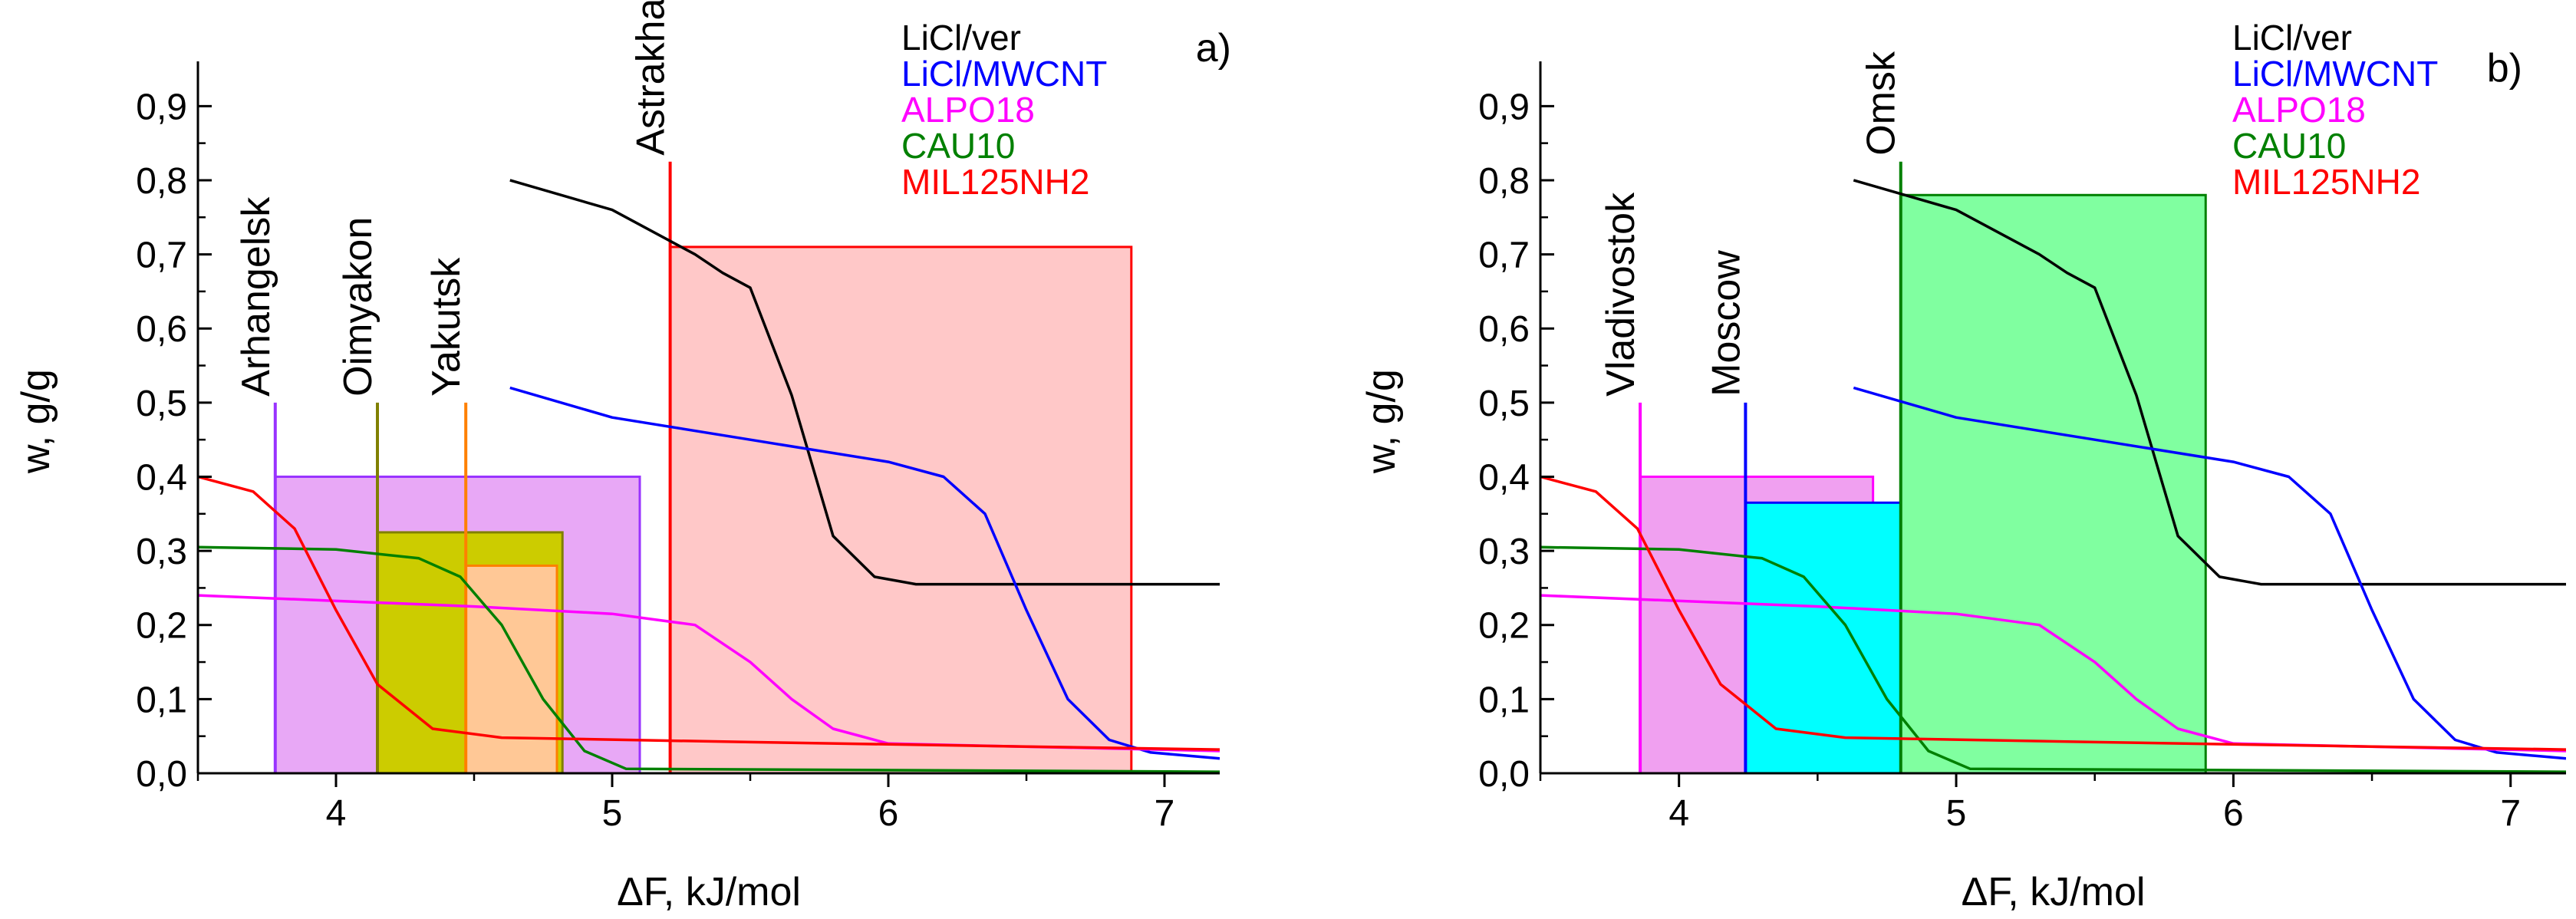 The width and height of the screenshot is (2576, 919). I want to click on city-label-moscow: Moscow, so click(1726, 324).